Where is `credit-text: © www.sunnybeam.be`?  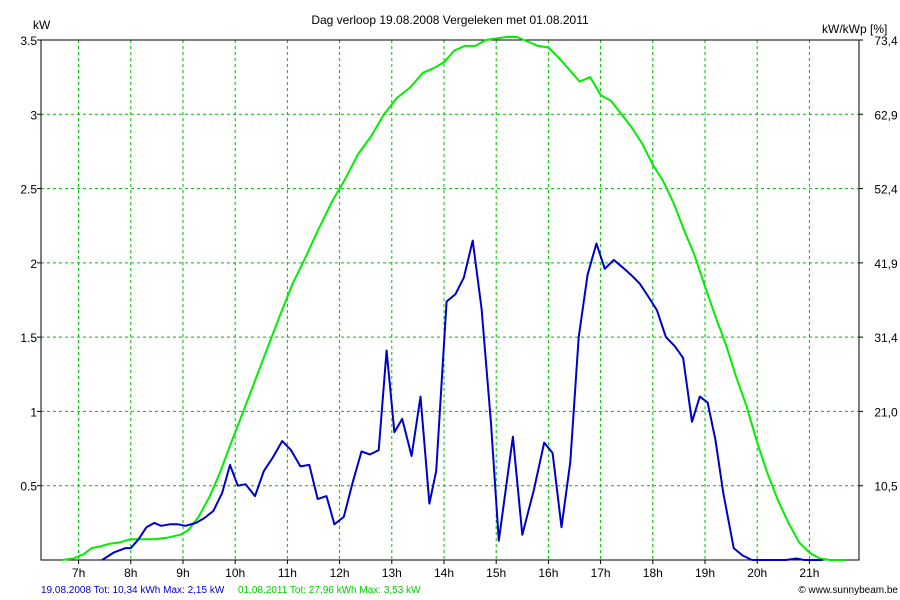 credit-text: © www.sunnybeam.be is located at coordinates (848, 590).